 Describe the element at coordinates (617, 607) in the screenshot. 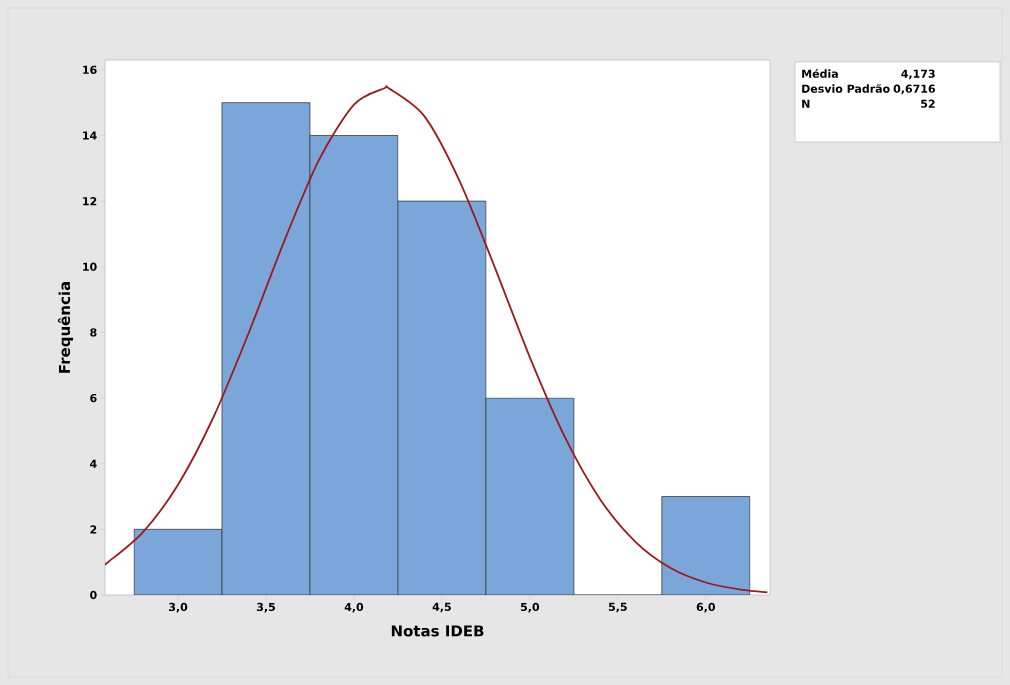

I see `x-tick-label: 5,5` at that location.